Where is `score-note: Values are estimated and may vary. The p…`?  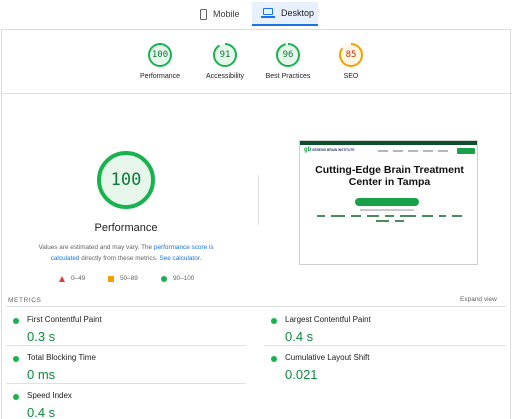
score-note: Values are estimated and may vary. The p… is located at coordinates (126, 253).